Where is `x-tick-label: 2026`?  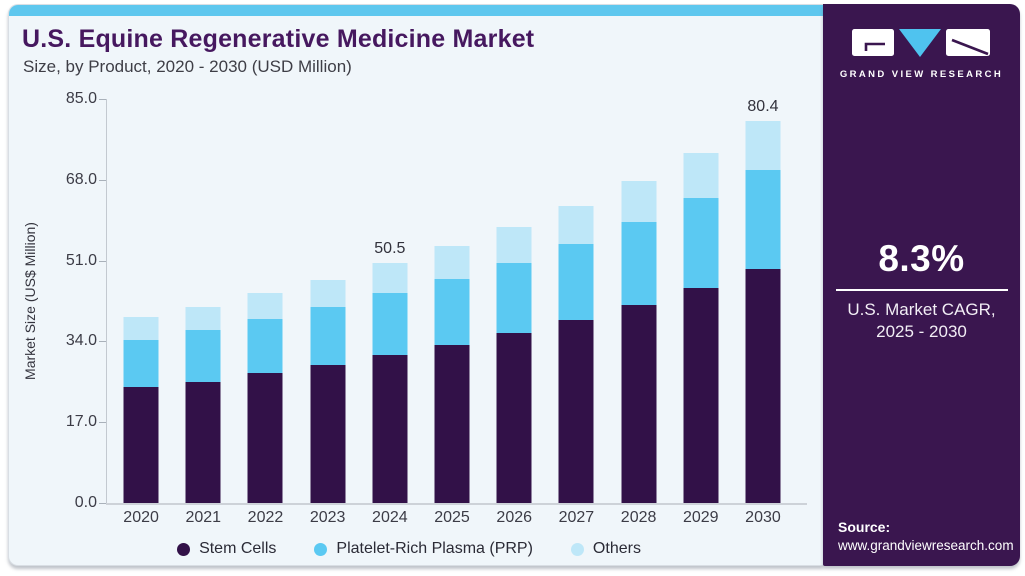 x-tick-label: 2026 is located at coordinates (514, 517).